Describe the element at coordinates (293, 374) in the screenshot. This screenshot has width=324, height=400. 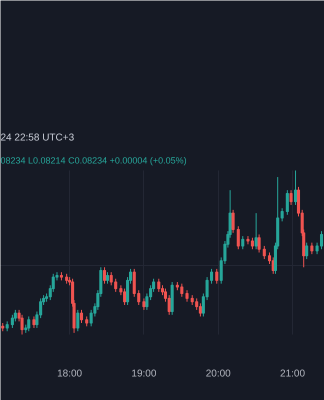
I see `x-tick-label: 21:00` at that location.